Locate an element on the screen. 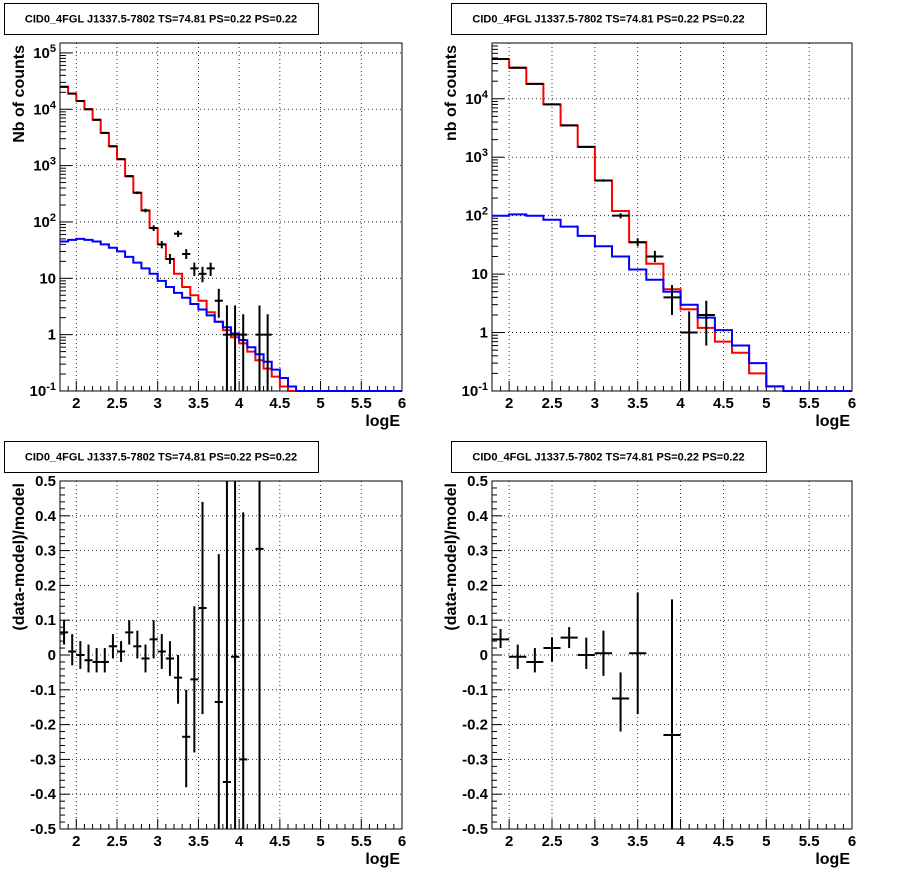  y-tick-label: 0 is located at coordinates (484, 655).